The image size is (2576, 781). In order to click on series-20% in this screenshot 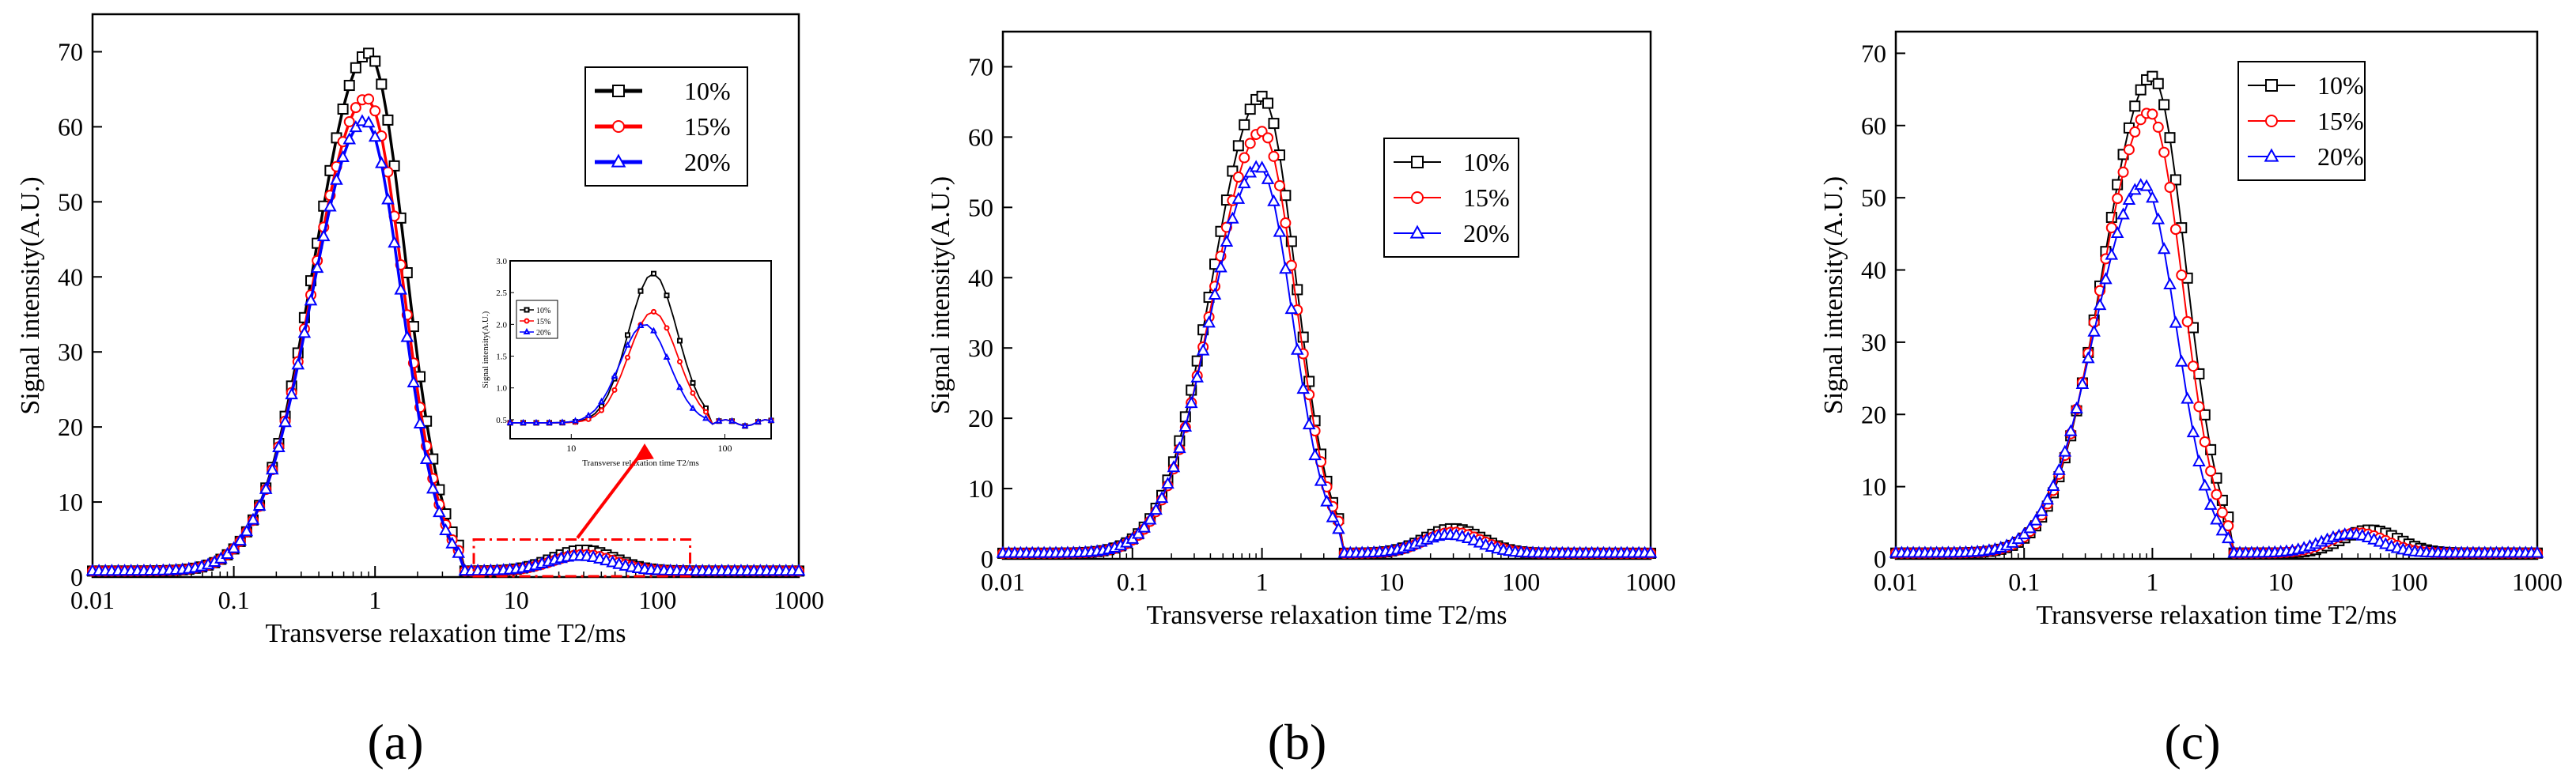, I will do `click(1327, 359)`.